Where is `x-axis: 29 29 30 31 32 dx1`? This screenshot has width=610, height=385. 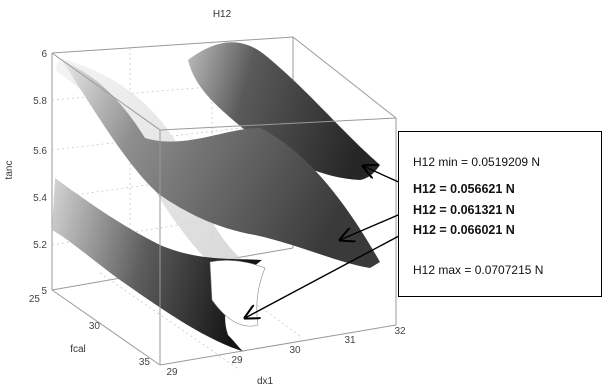
x-axis: 29 29 30 31 32 dx1 is located at coordinates (286, 355).